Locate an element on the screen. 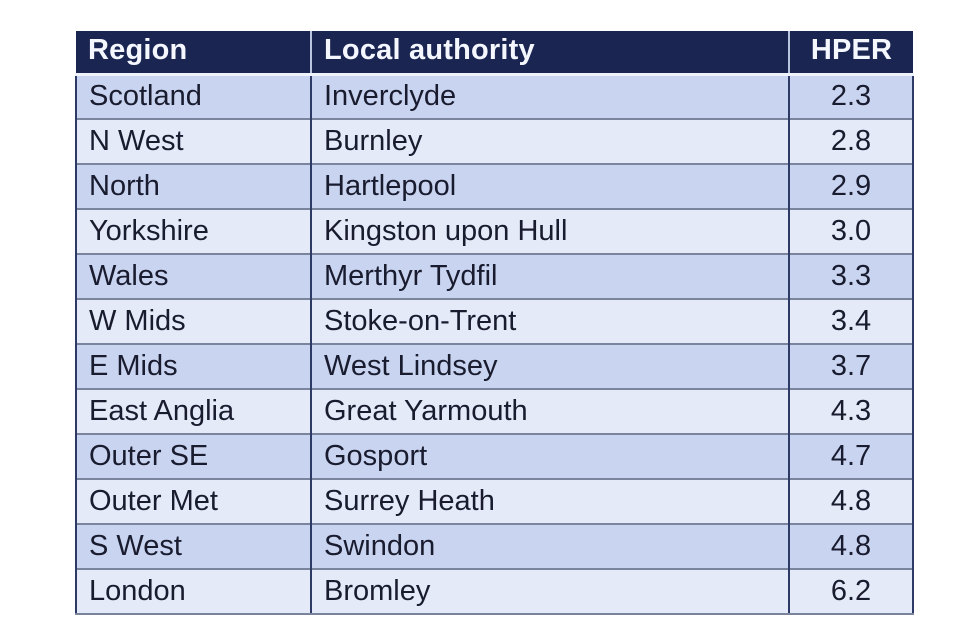 The width and height of the screenshot is (980, 641). cell-hper: 3.3 is located at coordinates (851, 276).